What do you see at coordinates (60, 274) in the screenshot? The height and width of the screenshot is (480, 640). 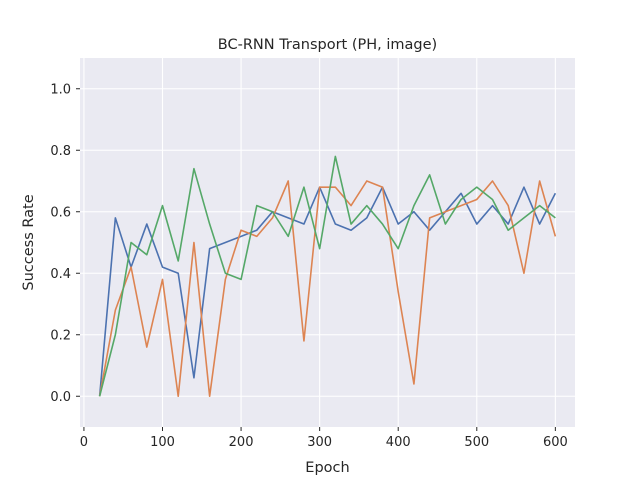 I see `y-tick-label: 0.4` at bounding box center [60, 274].